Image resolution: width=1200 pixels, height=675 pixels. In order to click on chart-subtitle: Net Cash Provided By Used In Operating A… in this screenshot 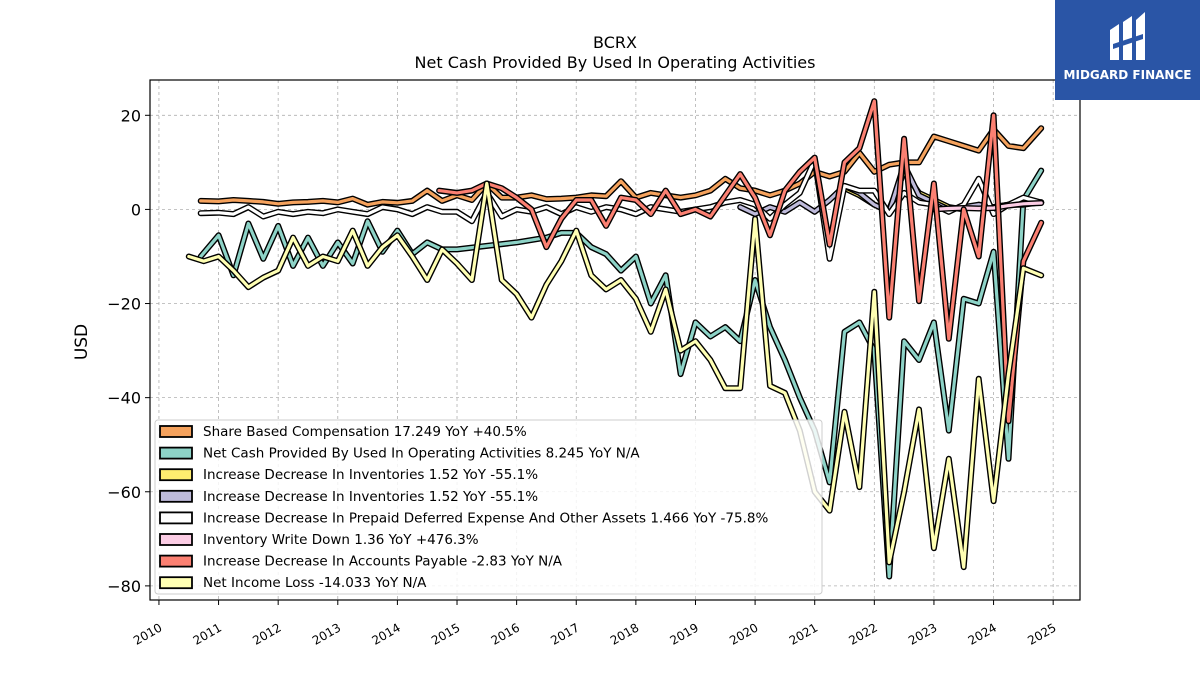, I will do `click(615, 62)`.